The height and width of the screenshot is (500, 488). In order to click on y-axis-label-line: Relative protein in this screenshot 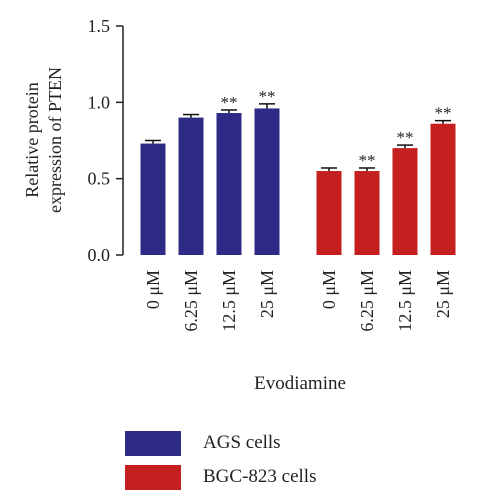, I will do `click(32, 139)`.